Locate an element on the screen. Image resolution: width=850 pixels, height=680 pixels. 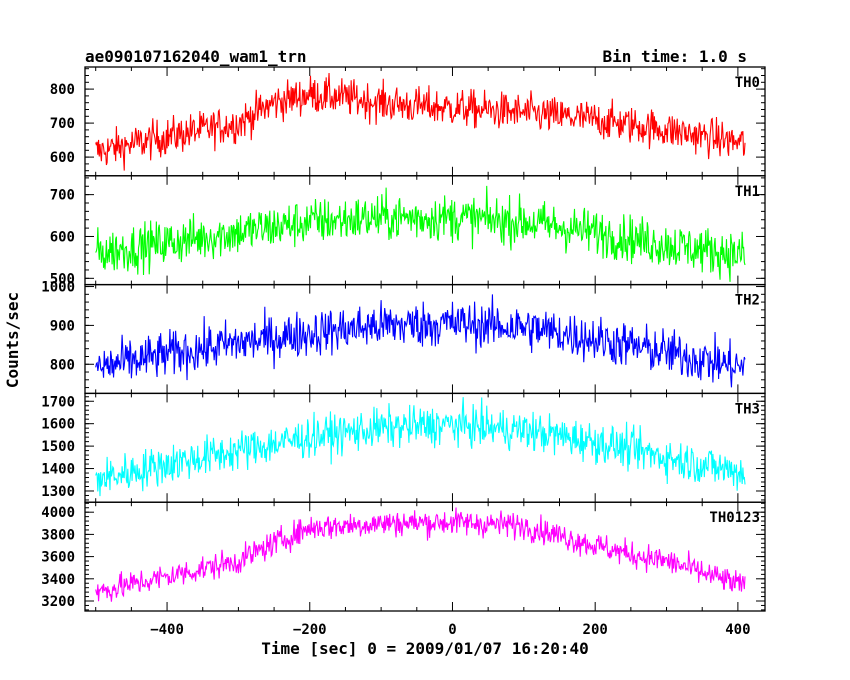
series-line-th0123 is located at coordinates (420, 554).